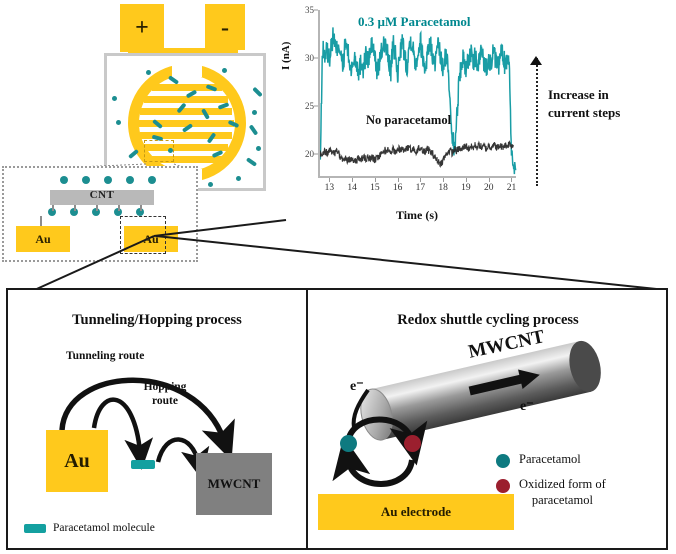 The width and height of the screenshot is (676, 554). Describe the element at coordinates (418, 101) in the screenshot. I see `chart-traces` at that location.